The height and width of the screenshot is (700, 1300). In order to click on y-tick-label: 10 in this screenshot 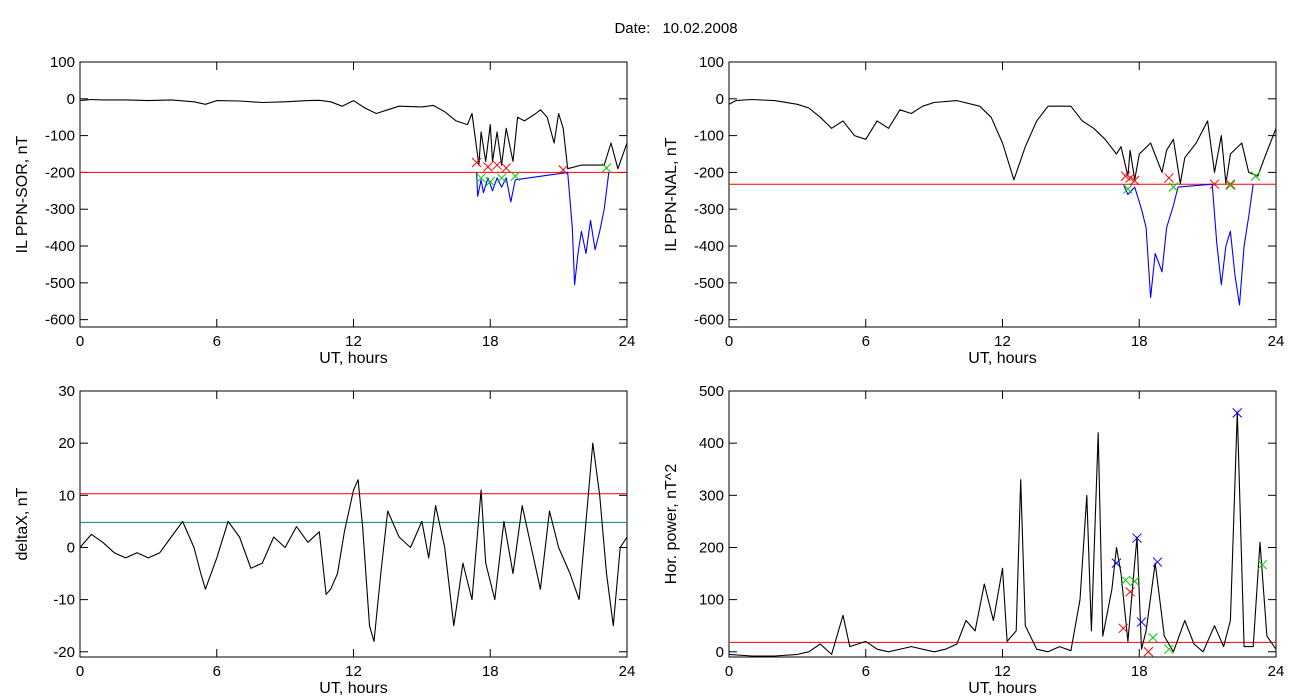, I will do `click(66, 495)`.